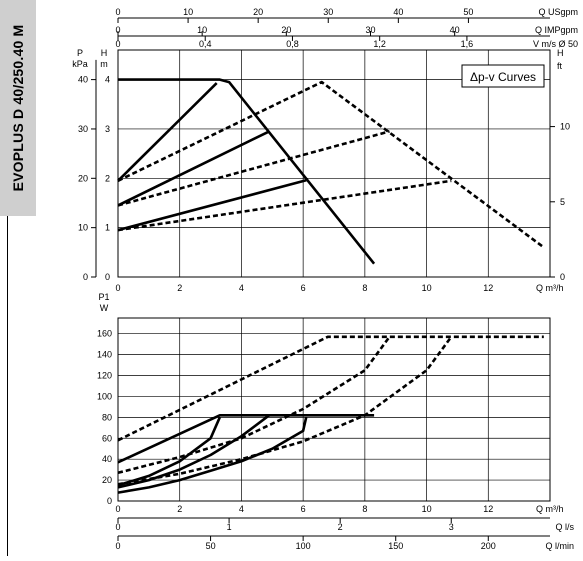  Describe the element at coordinates (241, 509) in the screenshot. I see `power-x-tick-label: 4` at that location.